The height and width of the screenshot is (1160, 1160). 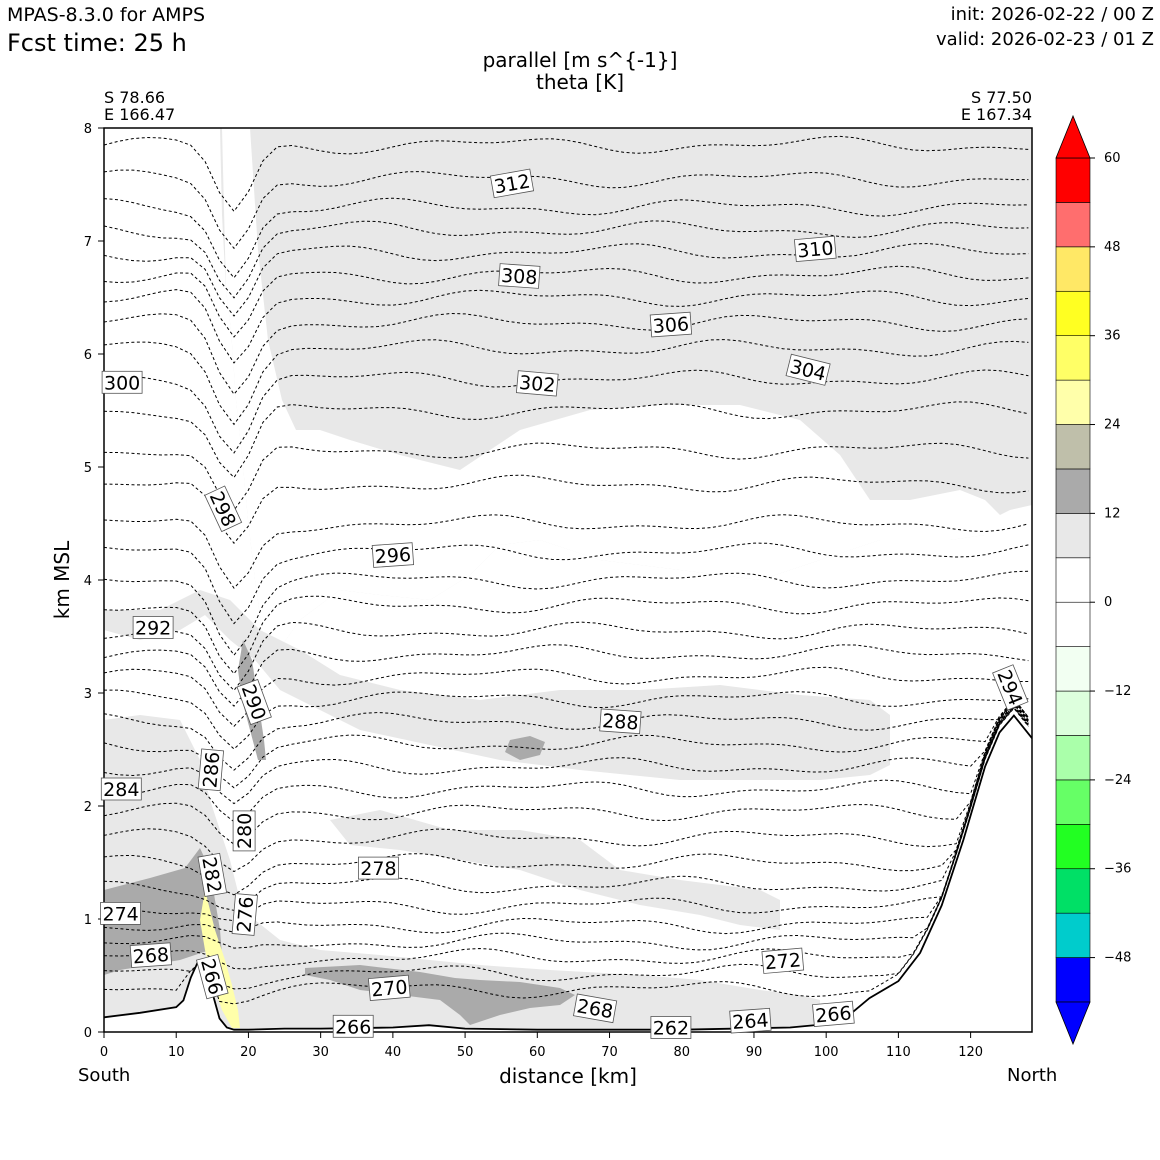 I want to click on theta-label-text: 310, so click(x=815, y=249).